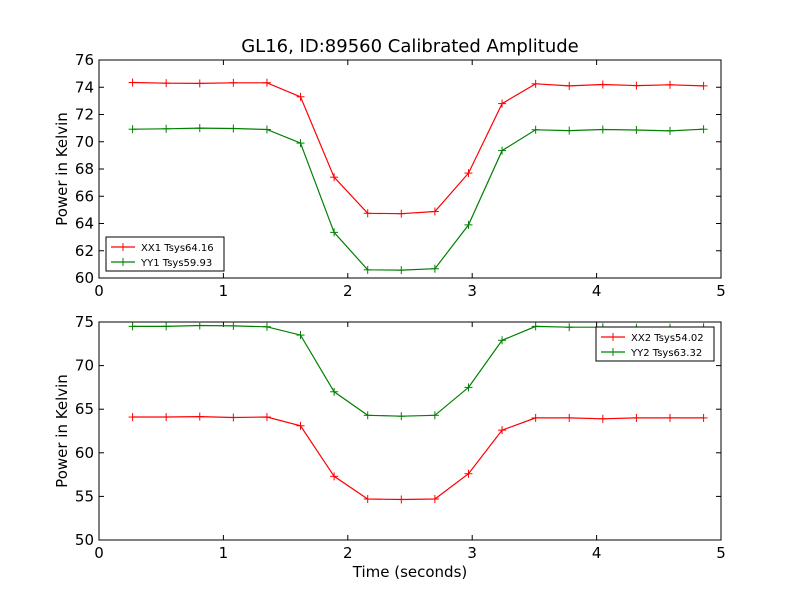 The image size is (800, 600). I want to click on x-axis-label: Time (seconds), so click(410, 572).